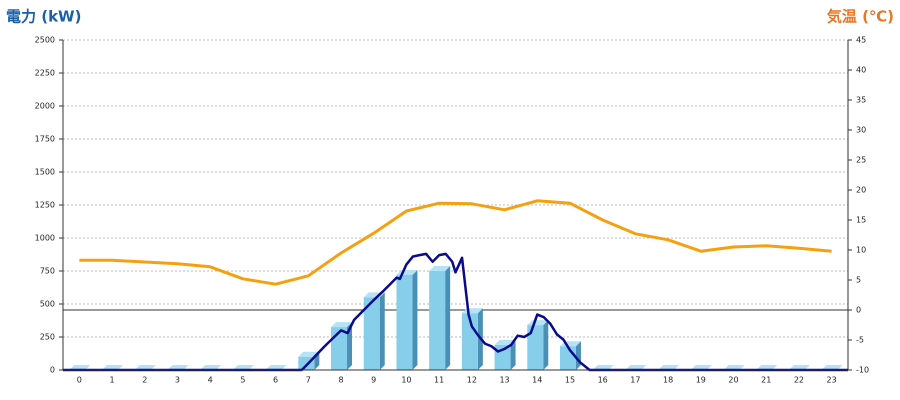 This screenshot has height=400, width=900. Describe the element at coordinates (861, 40) in the screenshot. I see `y2-tick-label: 45` at that location.